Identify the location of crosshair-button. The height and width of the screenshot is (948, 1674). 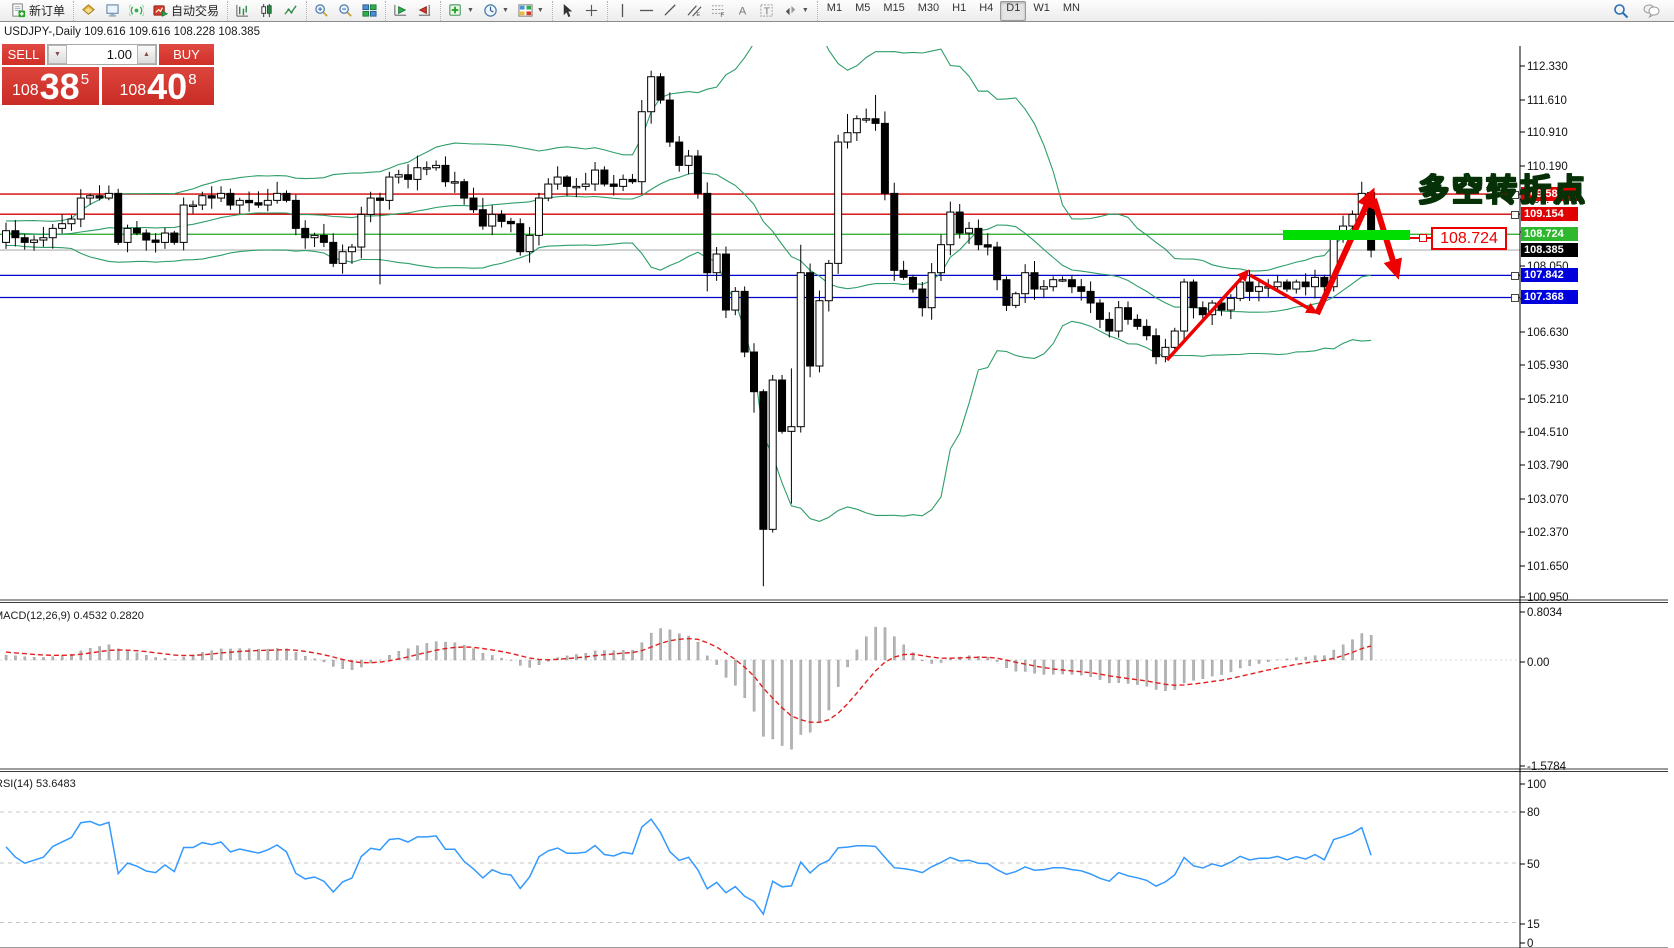
(591, 10).